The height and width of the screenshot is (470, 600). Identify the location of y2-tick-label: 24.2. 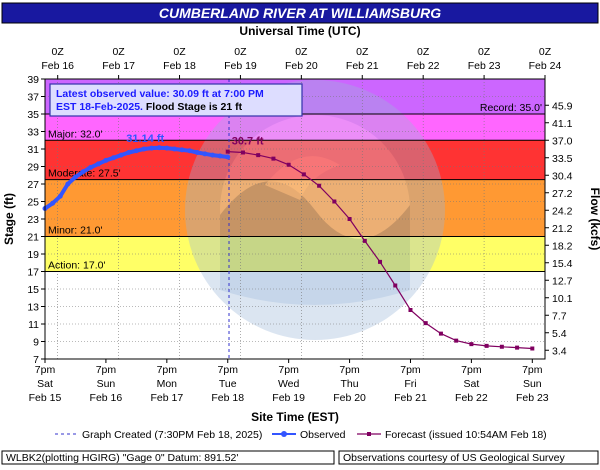
(562, 211).